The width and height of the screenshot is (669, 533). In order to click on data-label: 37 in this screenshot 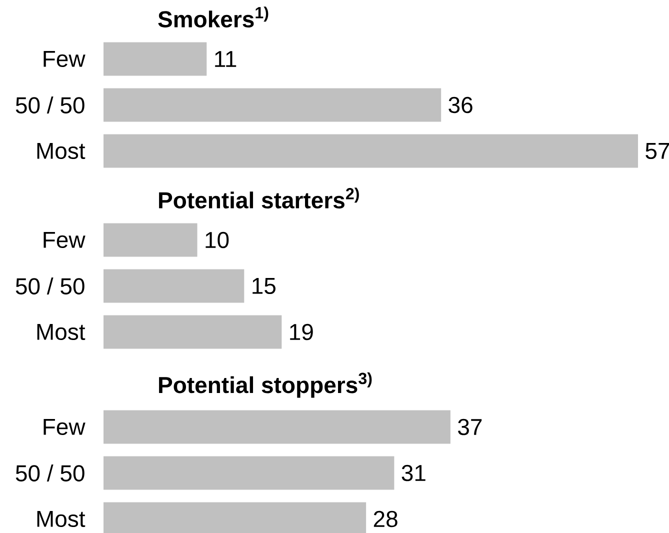, I will do `click(470, 427)`.